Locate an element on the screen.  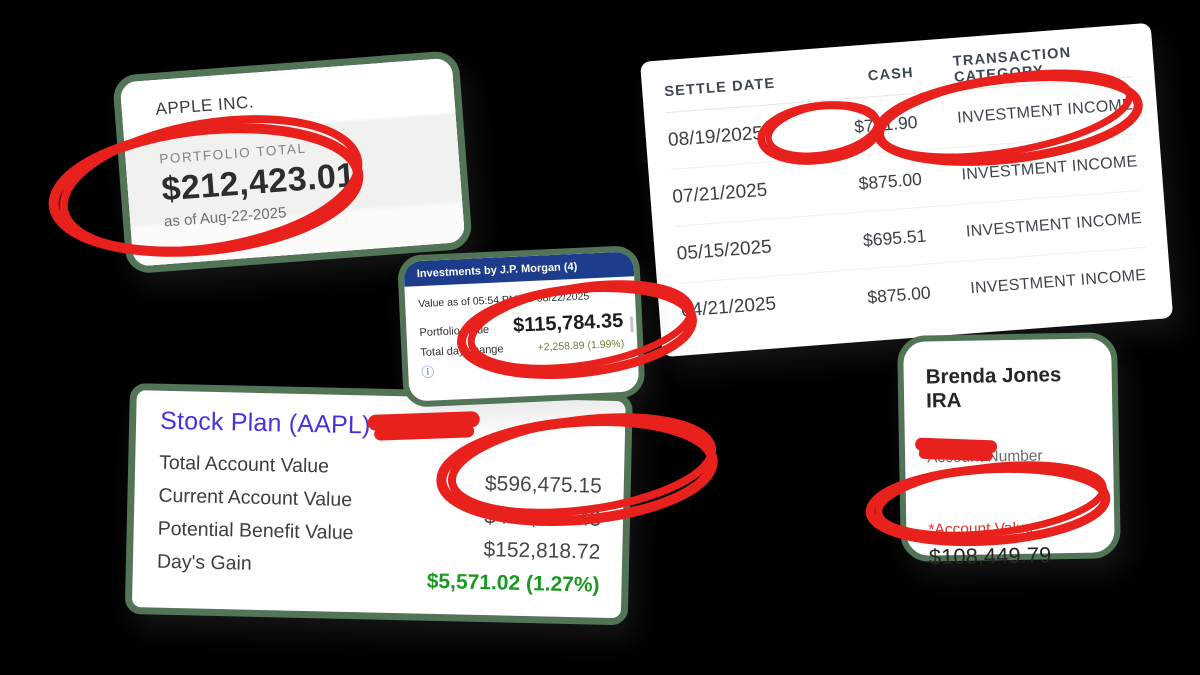
scrollbar-thumb is located at coordinates (631, 324).